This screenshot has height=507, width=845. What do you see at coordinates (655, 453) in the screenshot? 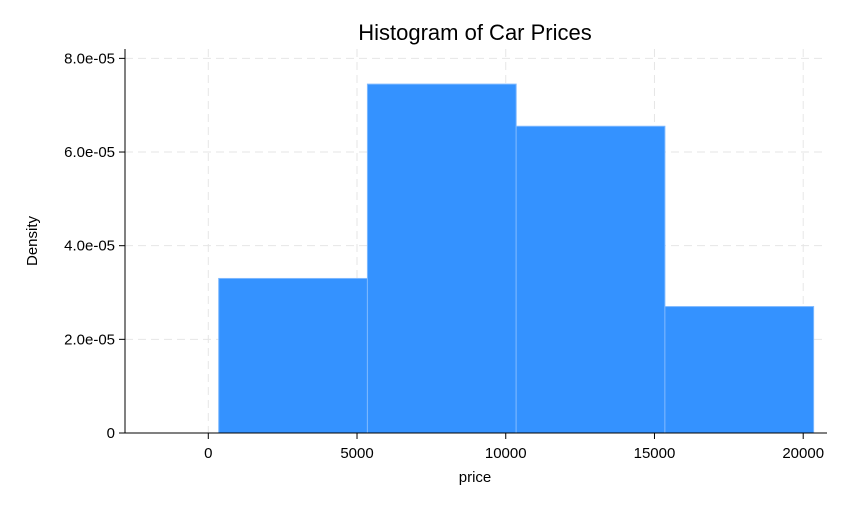
I see `x-tick-label-3: 15000` at bounding box center [655, 453].